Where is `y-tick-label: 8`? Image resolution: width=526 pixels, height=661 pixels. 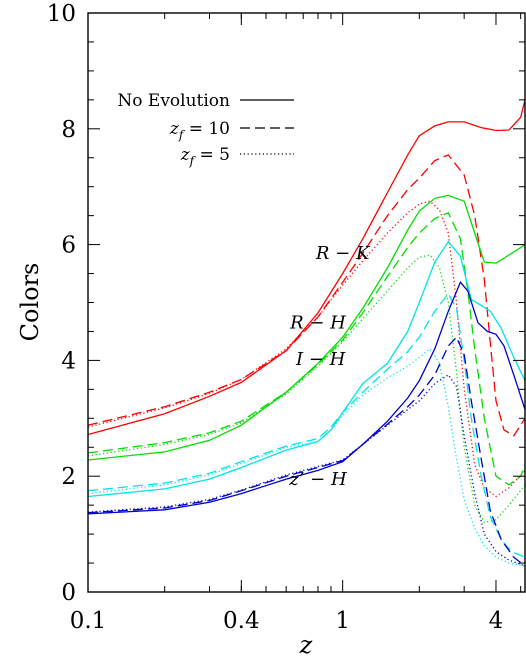 y-tick-label: 8 is located at coordinates (68, 130).